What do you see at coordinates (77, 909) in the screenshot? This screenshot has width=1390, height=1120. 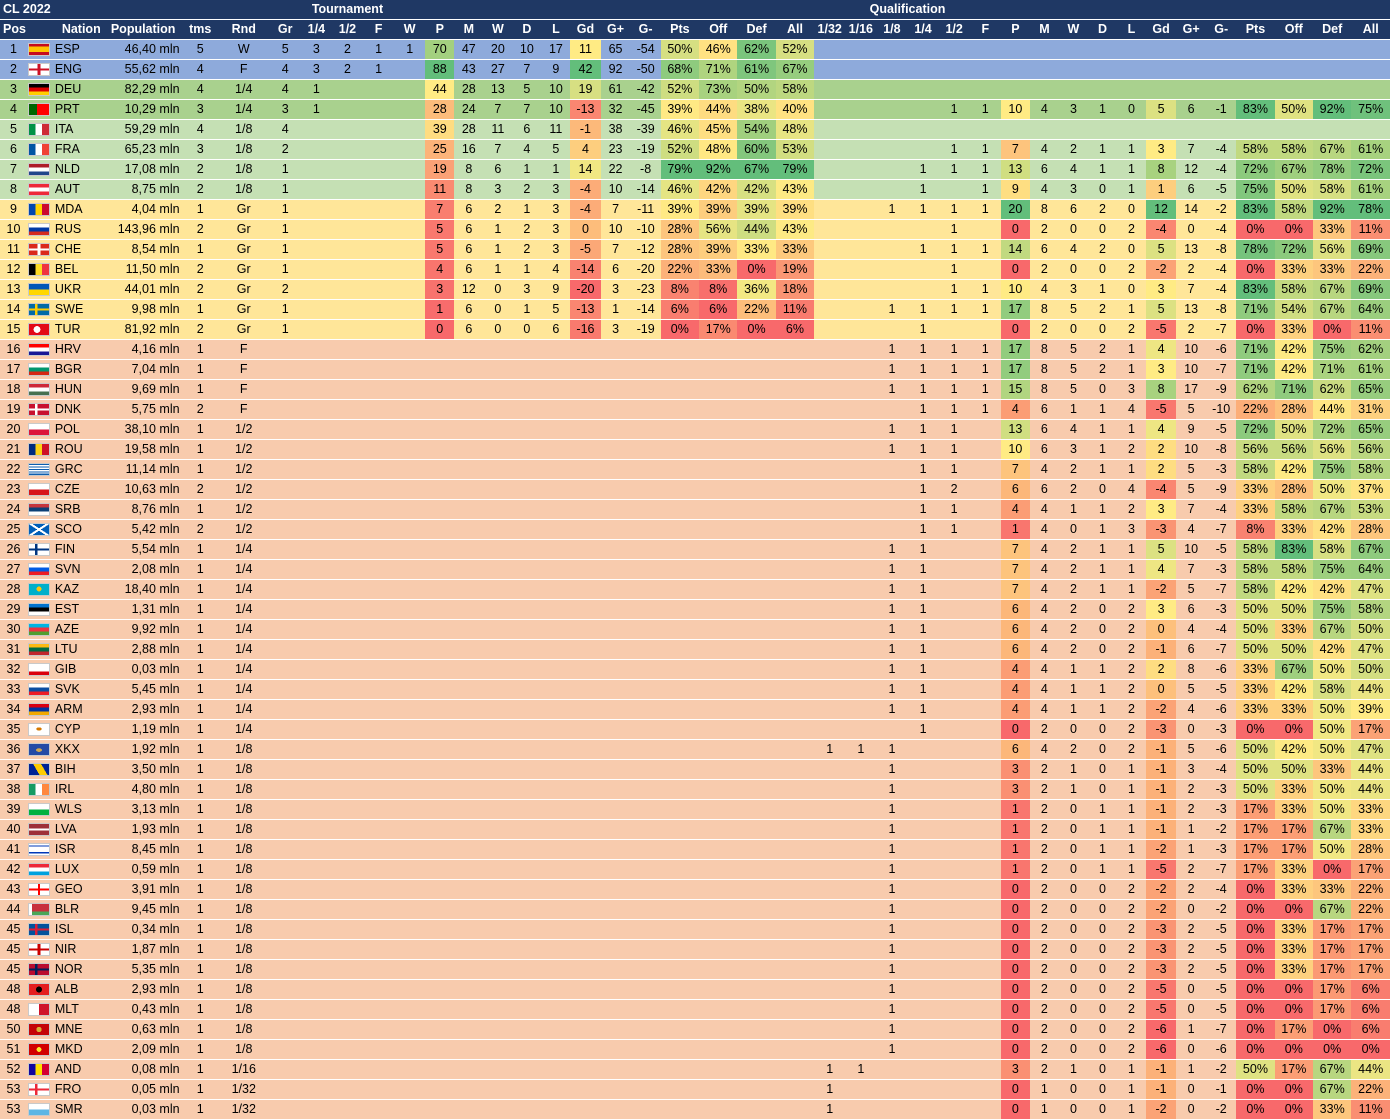 I see `nation-cell: BLR` at bounding box center [77, 909].